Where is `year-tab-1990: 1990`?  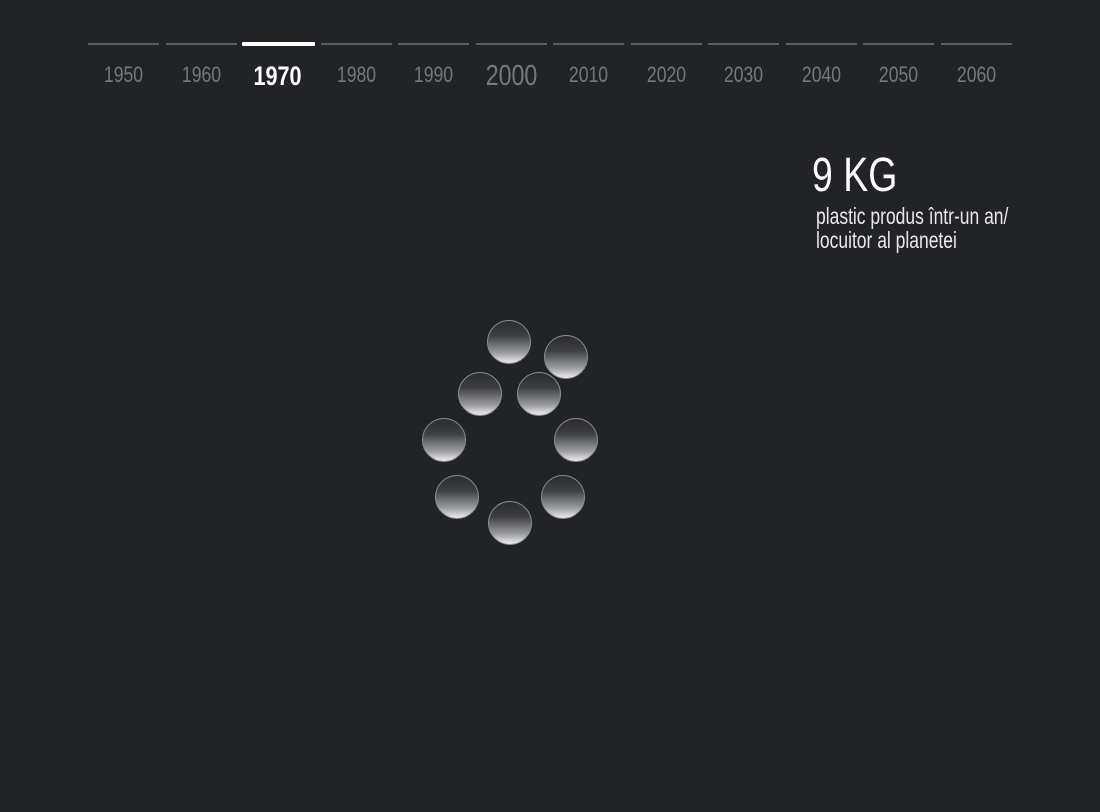
year-tab-1990: 1990 is located at coordinates (433, 70).